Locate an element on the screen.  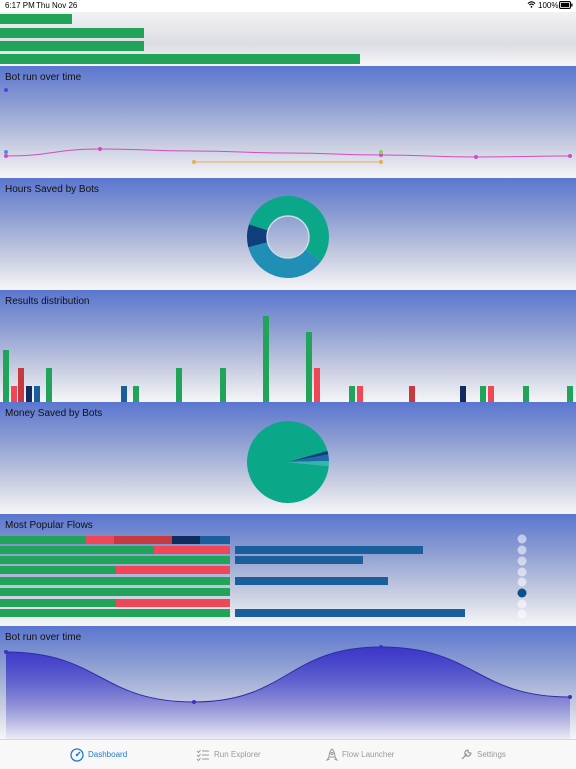
top-bars-panel is located at coordinates (288, 39).